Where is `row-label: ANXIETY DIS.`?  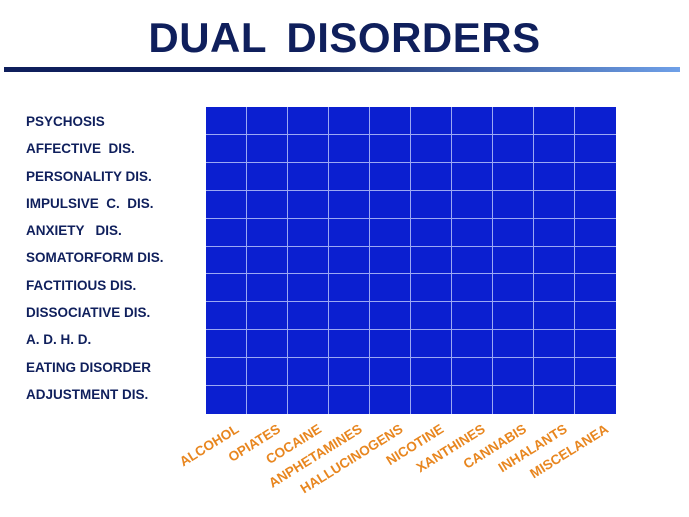
row-label: ANXIETY DIS. is located at coordinates (74, 231).